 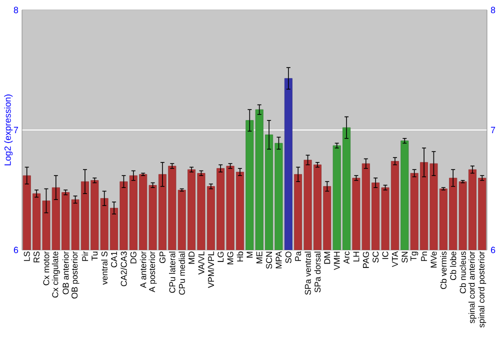 I want to click on x-tick-label: PAG, so click(x=365, y=260).